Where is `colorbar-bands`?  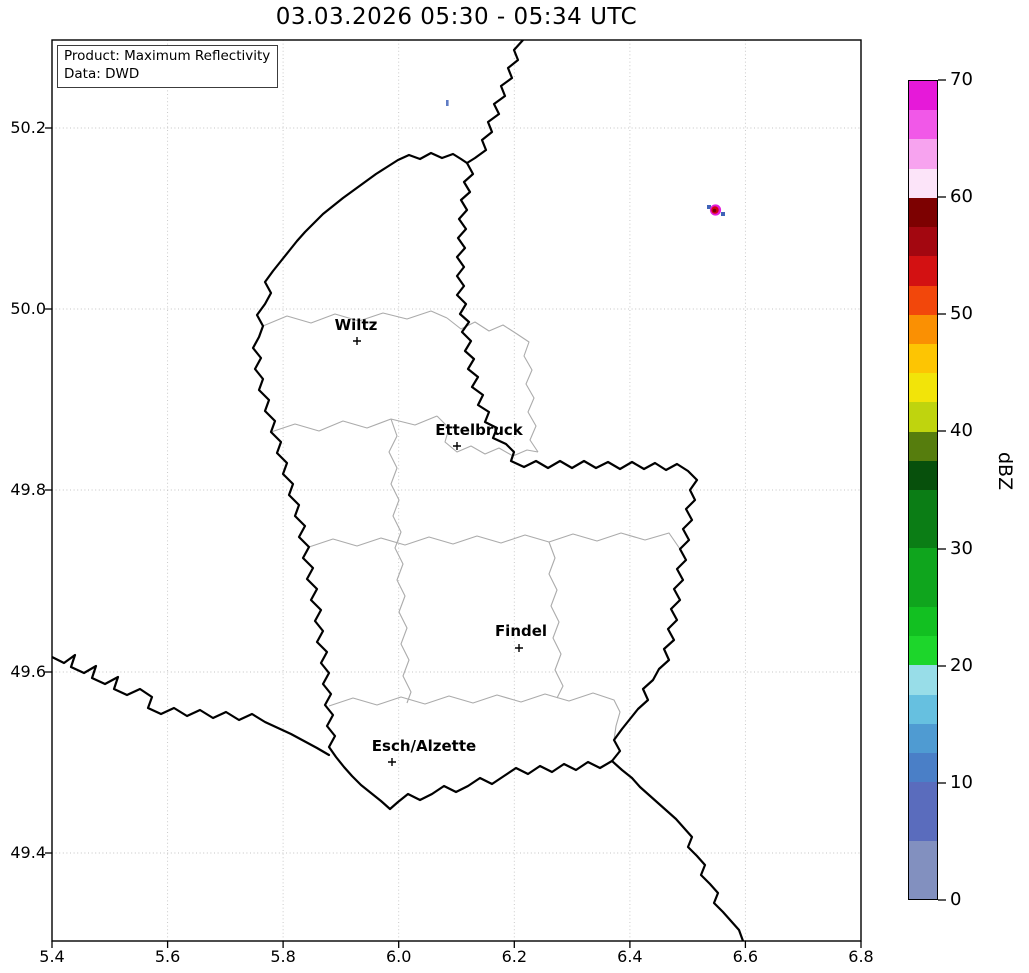
colorbar-bands is located at coordinates (923, 490).